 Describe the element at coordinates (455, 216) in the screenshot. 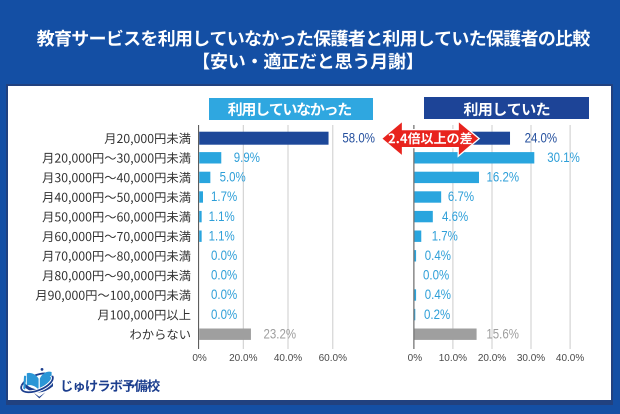

I see `svg-text: 4.6%` at that location.